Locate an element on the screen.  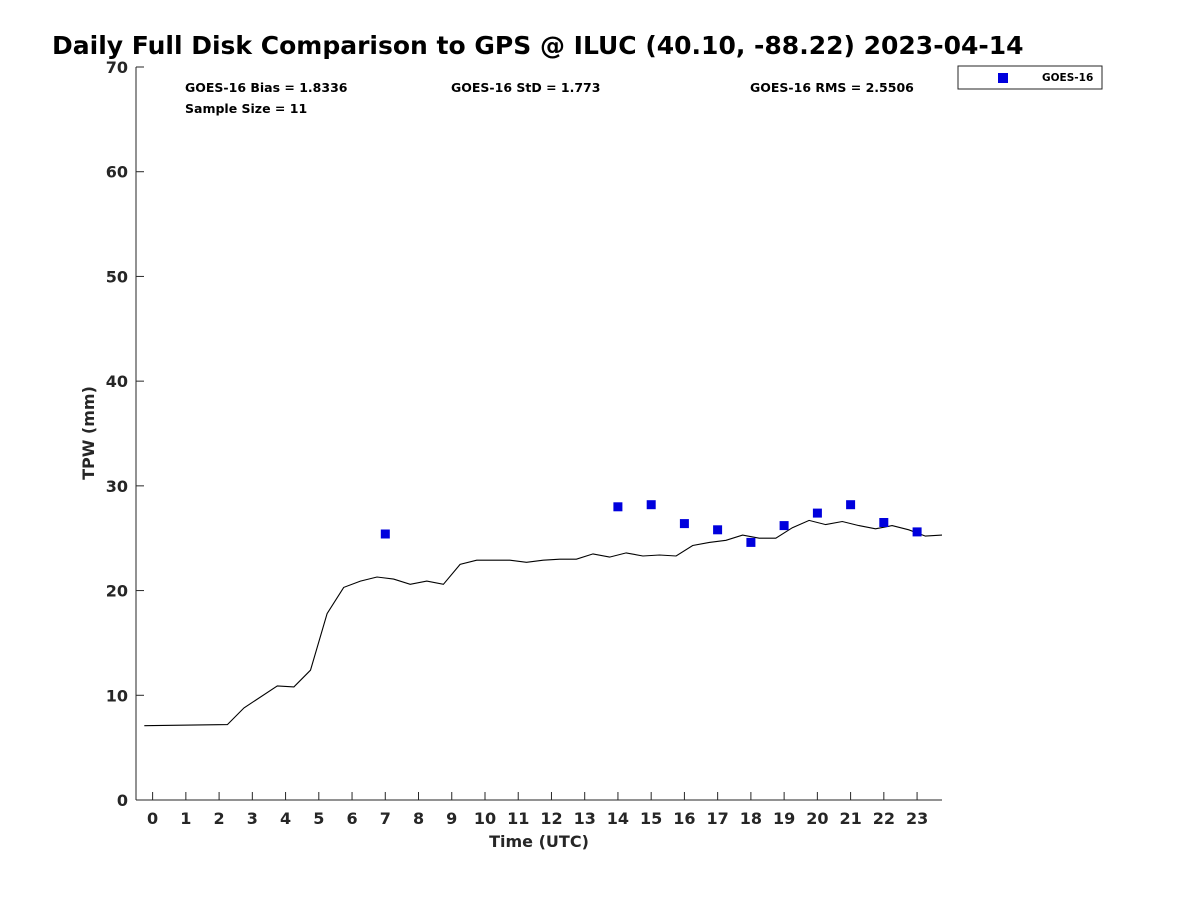
std-stat: GOES-16 StD = 1.773 is located at coordinates (525, 87).